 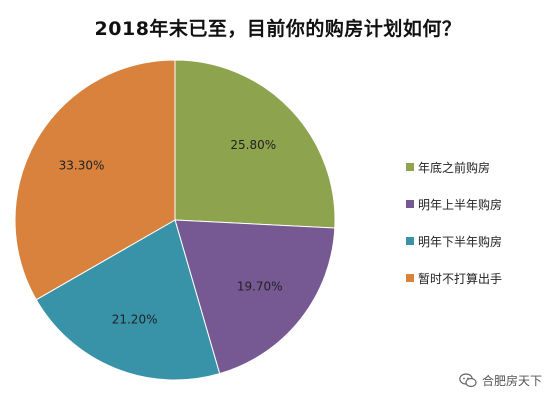 I want to click on watermark-text: 合肥房天下, so click(x=511, y=381).